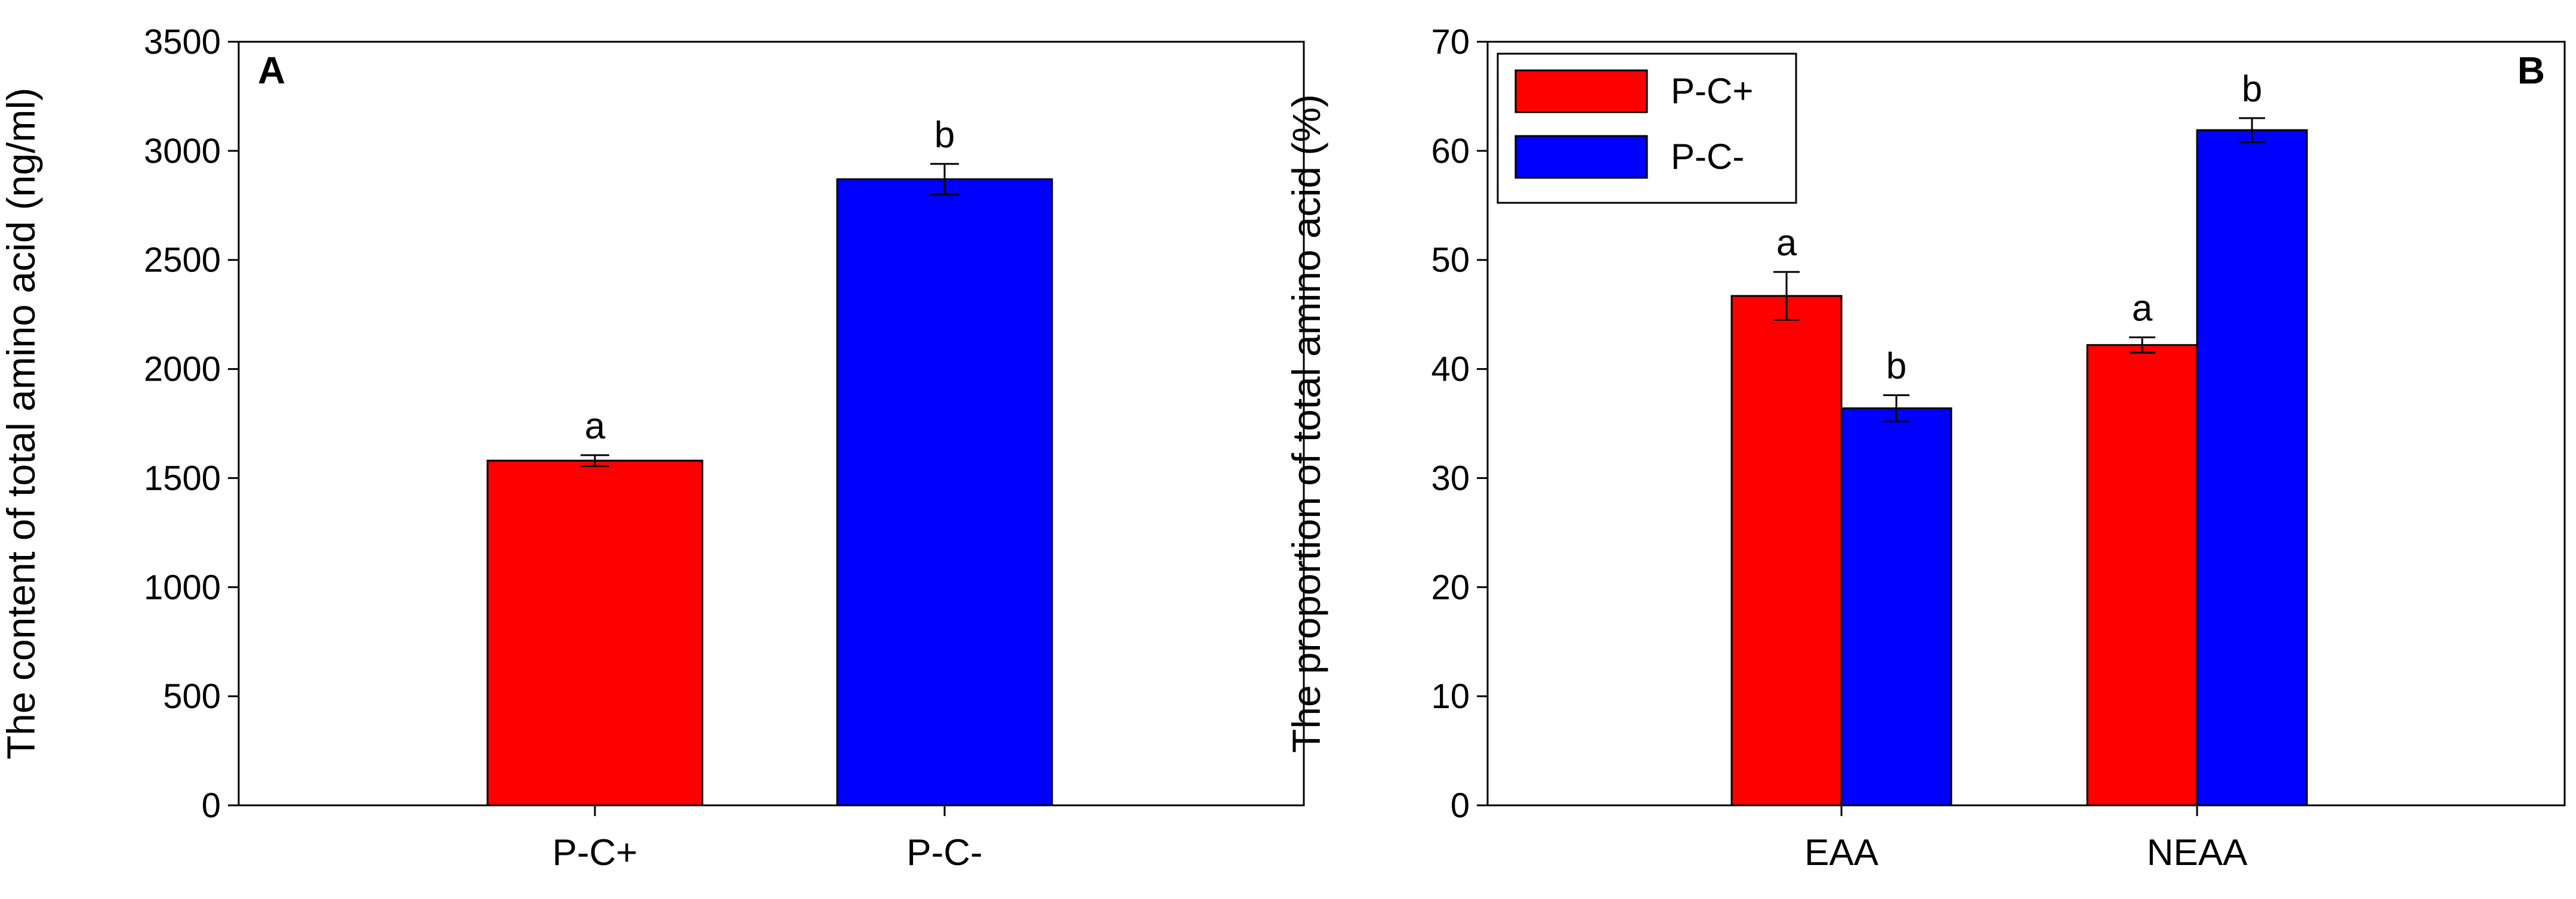 The image size is (2576, 899). I want to click on x-category-label: NEAA, so click(2197, 852).